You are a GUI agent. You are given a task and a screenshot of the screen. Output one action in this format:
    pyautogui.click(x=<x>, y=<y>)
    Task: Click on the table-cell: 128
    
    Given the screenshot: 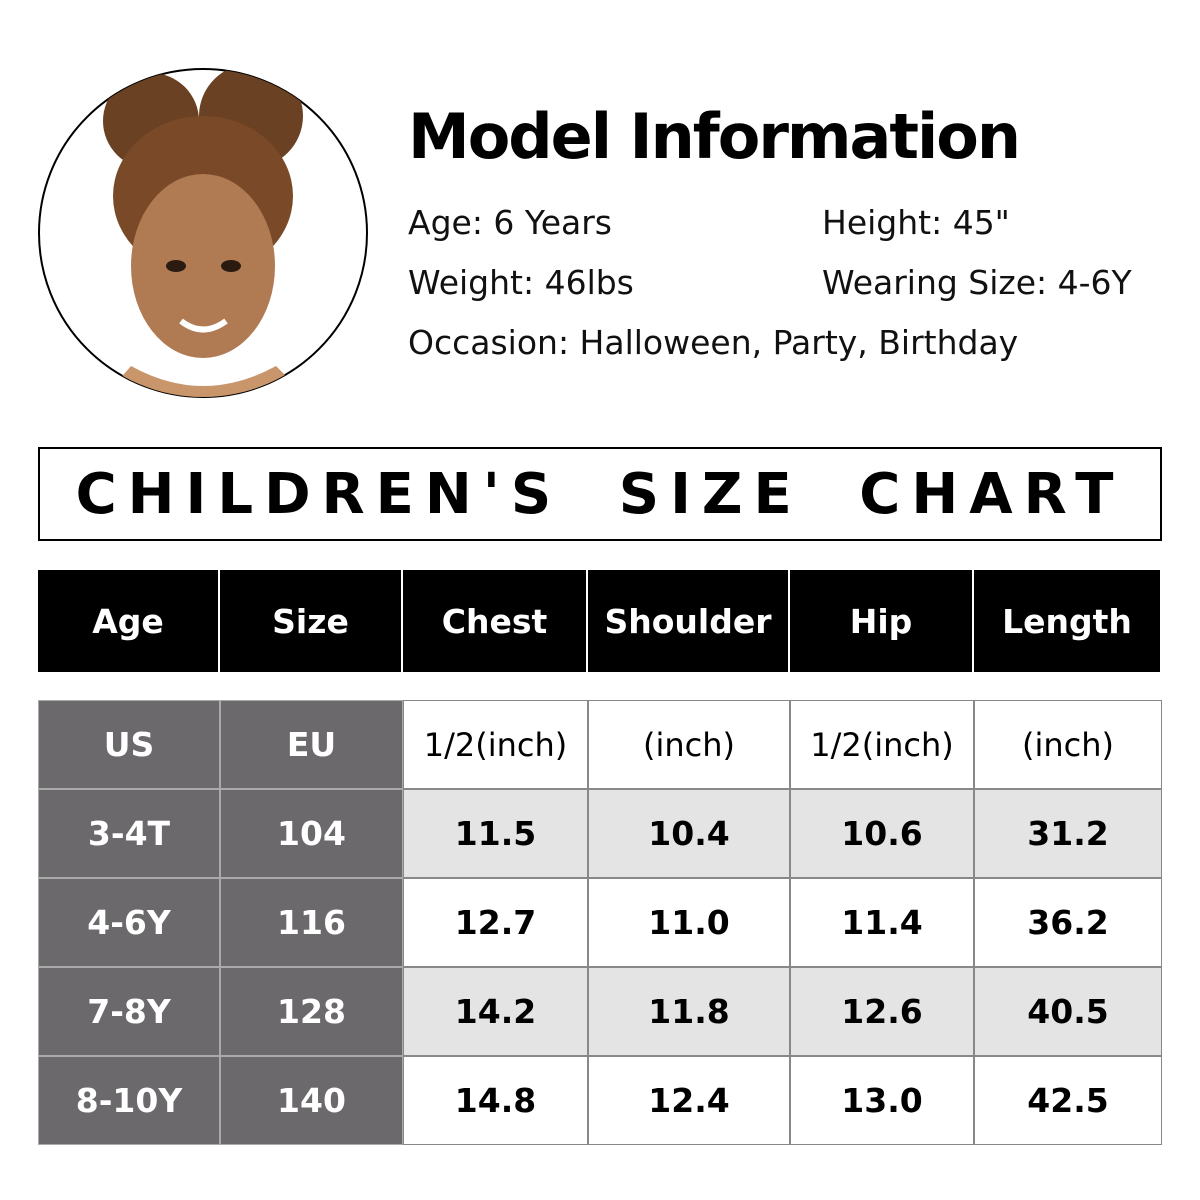 What is the action you would take?
    pyautogui.click(x=311, y=1011)
    